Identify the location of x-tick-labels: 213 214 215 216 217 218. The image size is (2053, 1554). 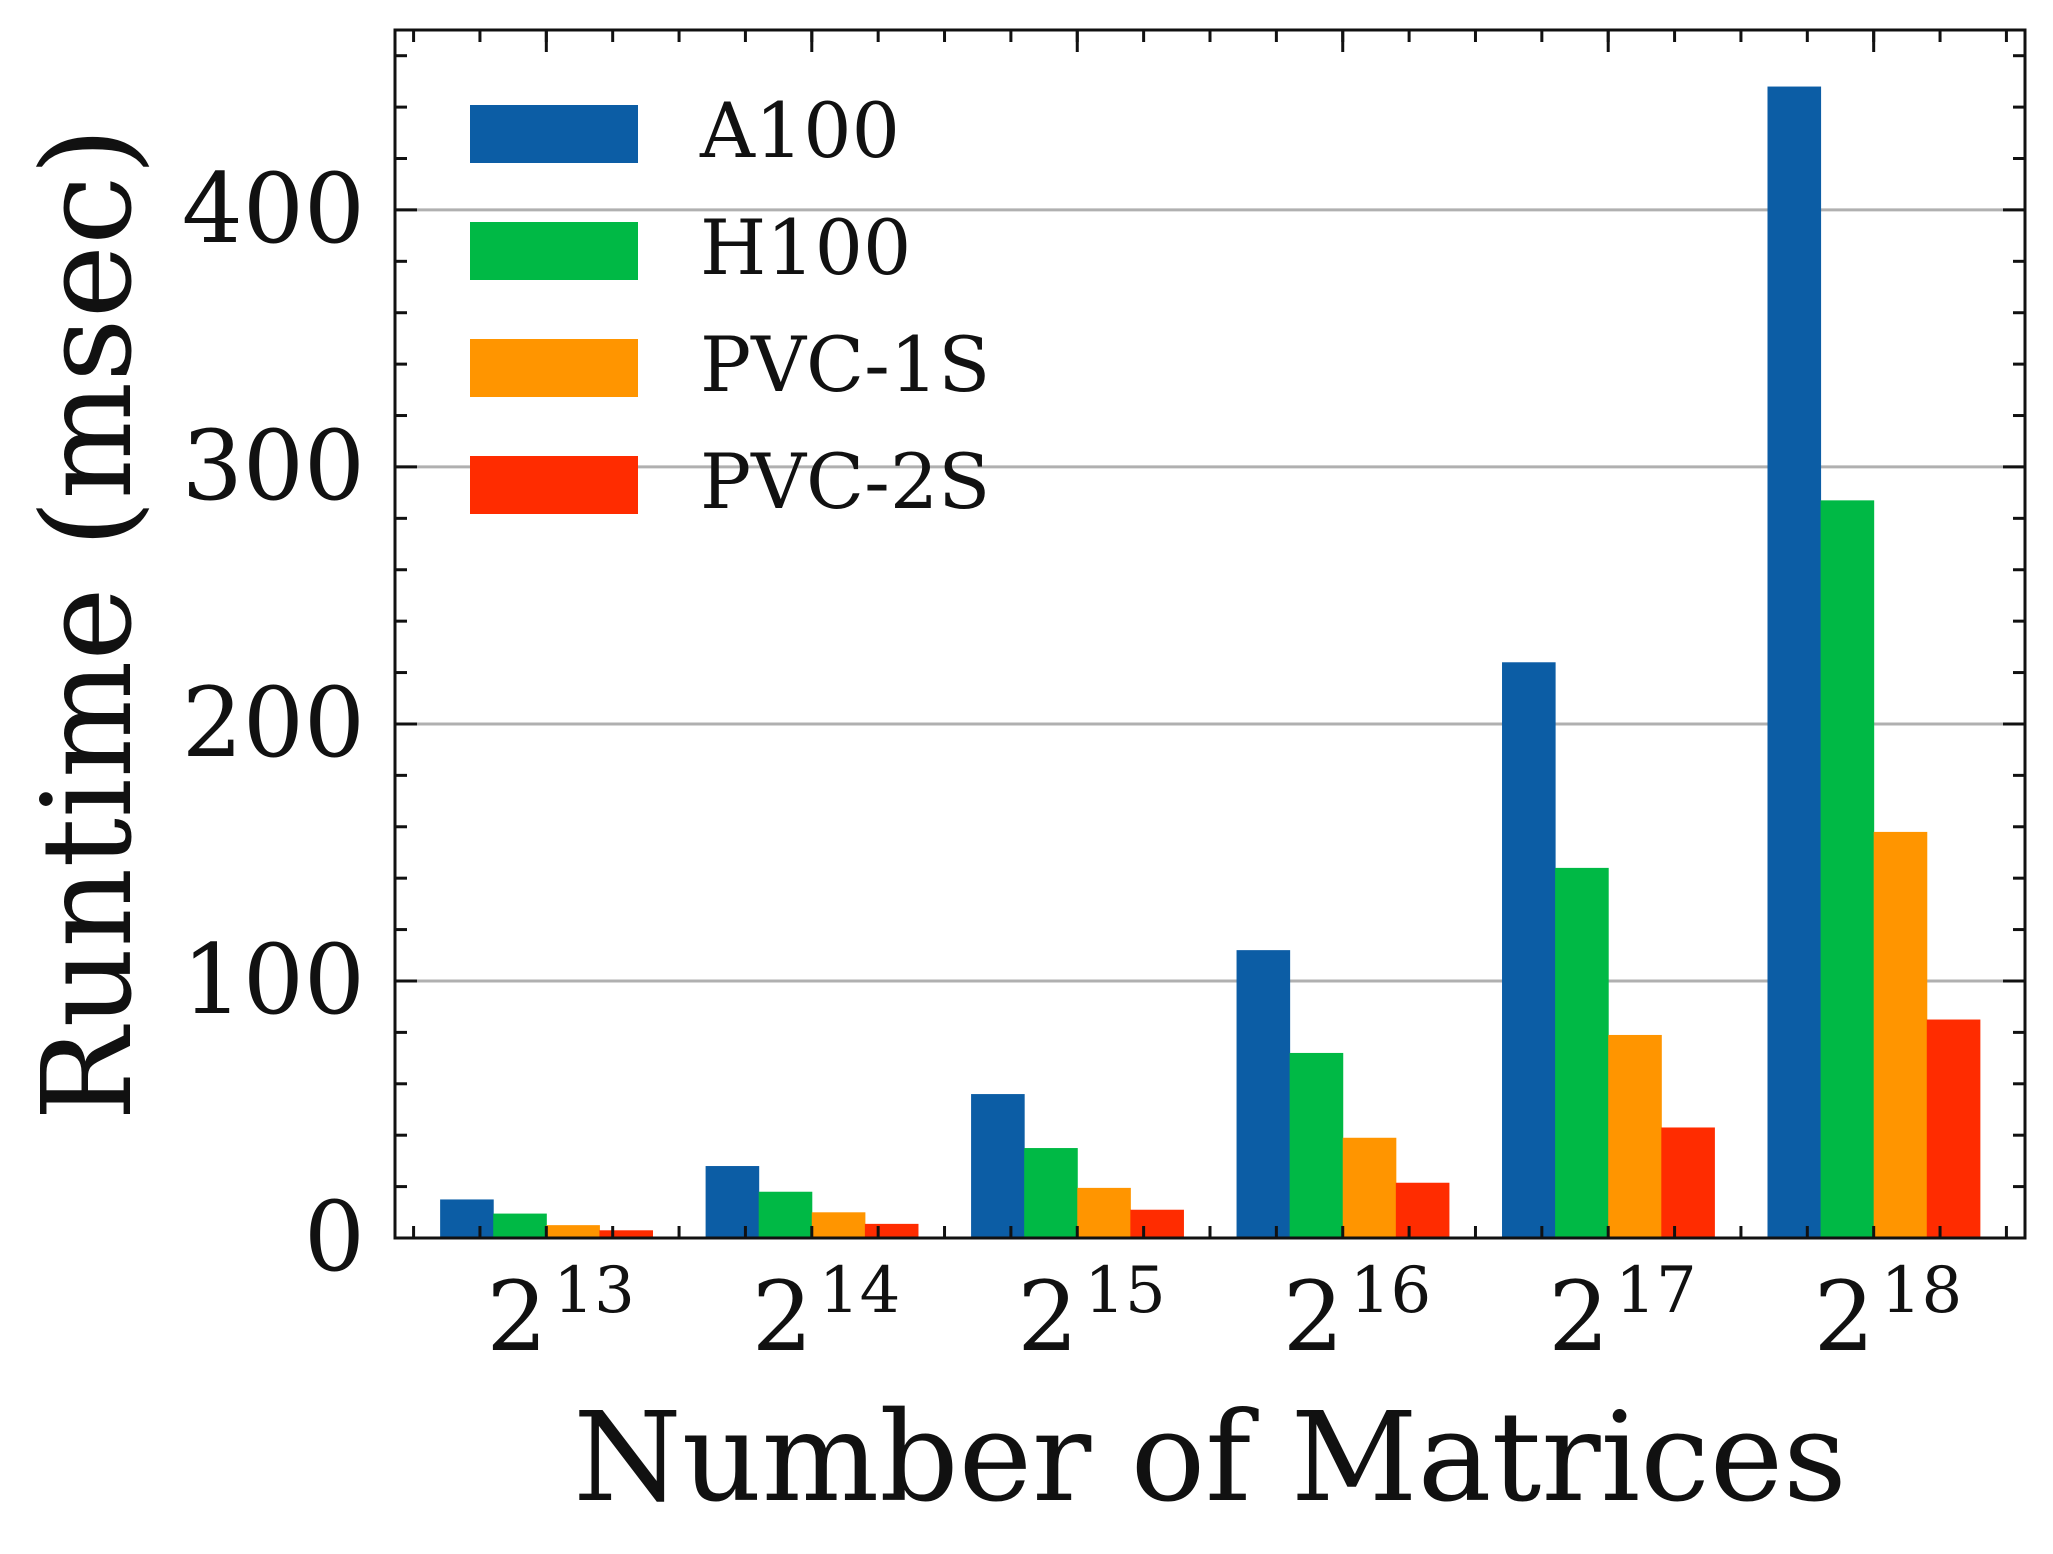
(1224, 1313).